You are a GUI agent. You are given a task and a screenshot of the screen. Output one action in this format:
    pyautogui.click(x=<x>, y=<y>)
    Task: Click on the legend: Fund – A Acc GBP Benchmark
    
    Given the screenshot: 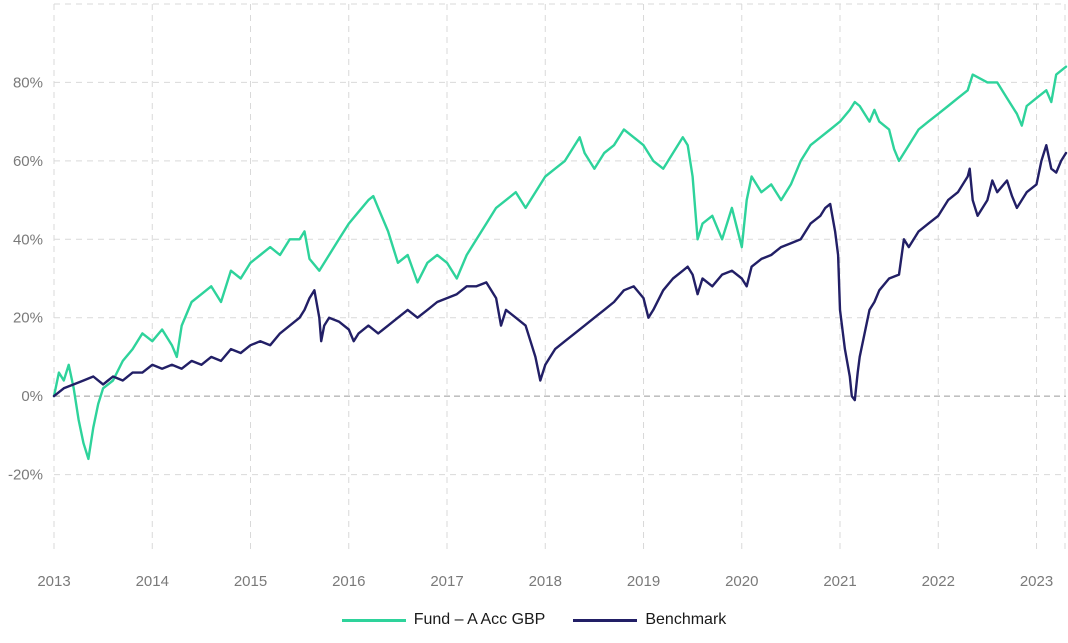 What is the action you would take?
    pyautogui.click(x=534, y=620)
    